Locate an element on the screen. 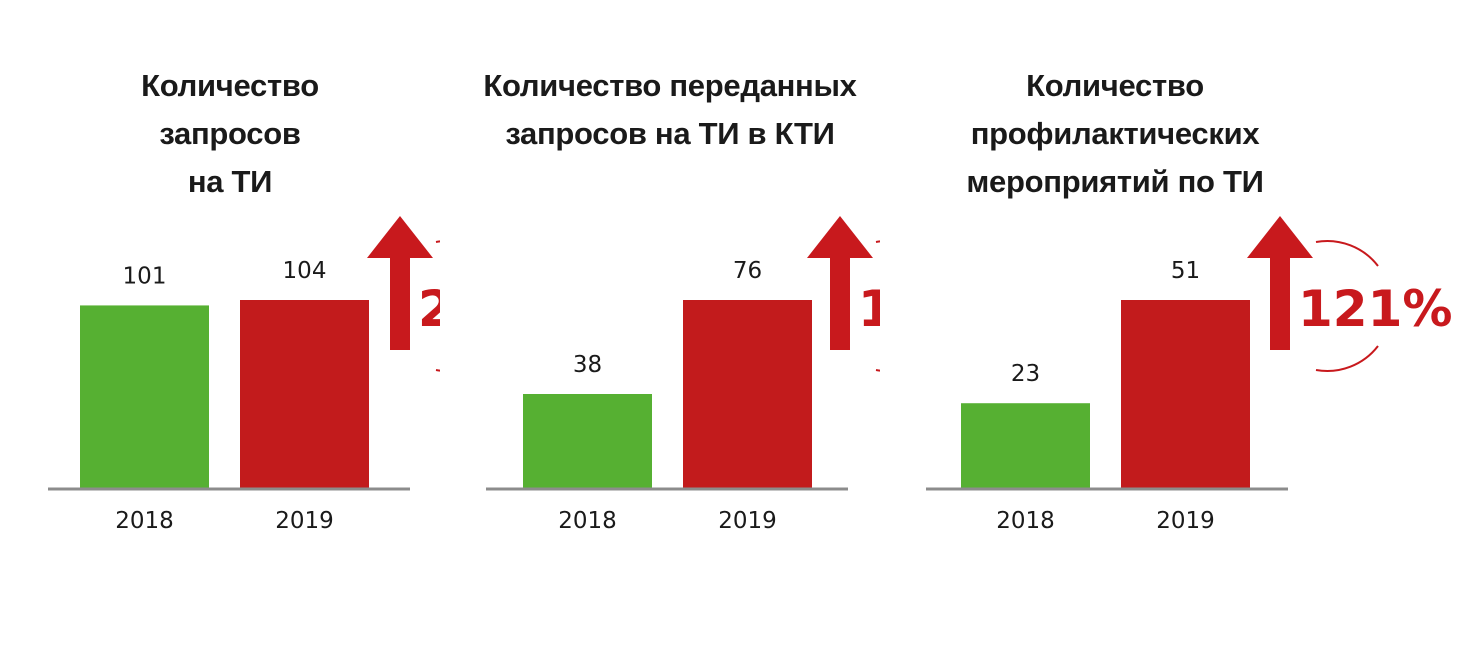  chart-svg: 101 2018 104 2019 2,9% is located at coordinates (244, 375).